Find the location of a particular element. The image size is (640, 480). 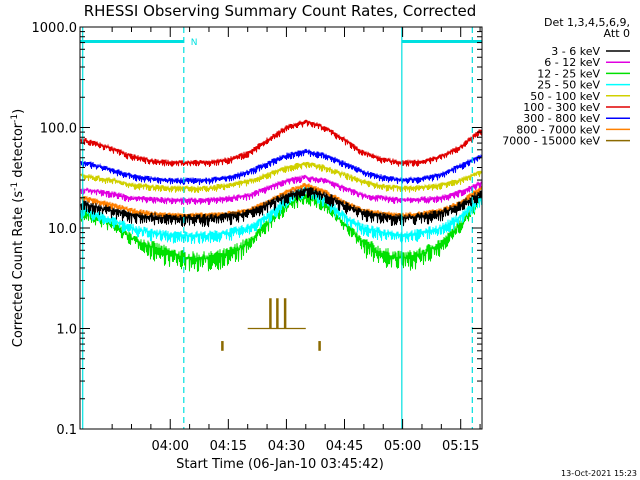

legend-label: 50 - 100 keV is located at coordinates (565, 96).